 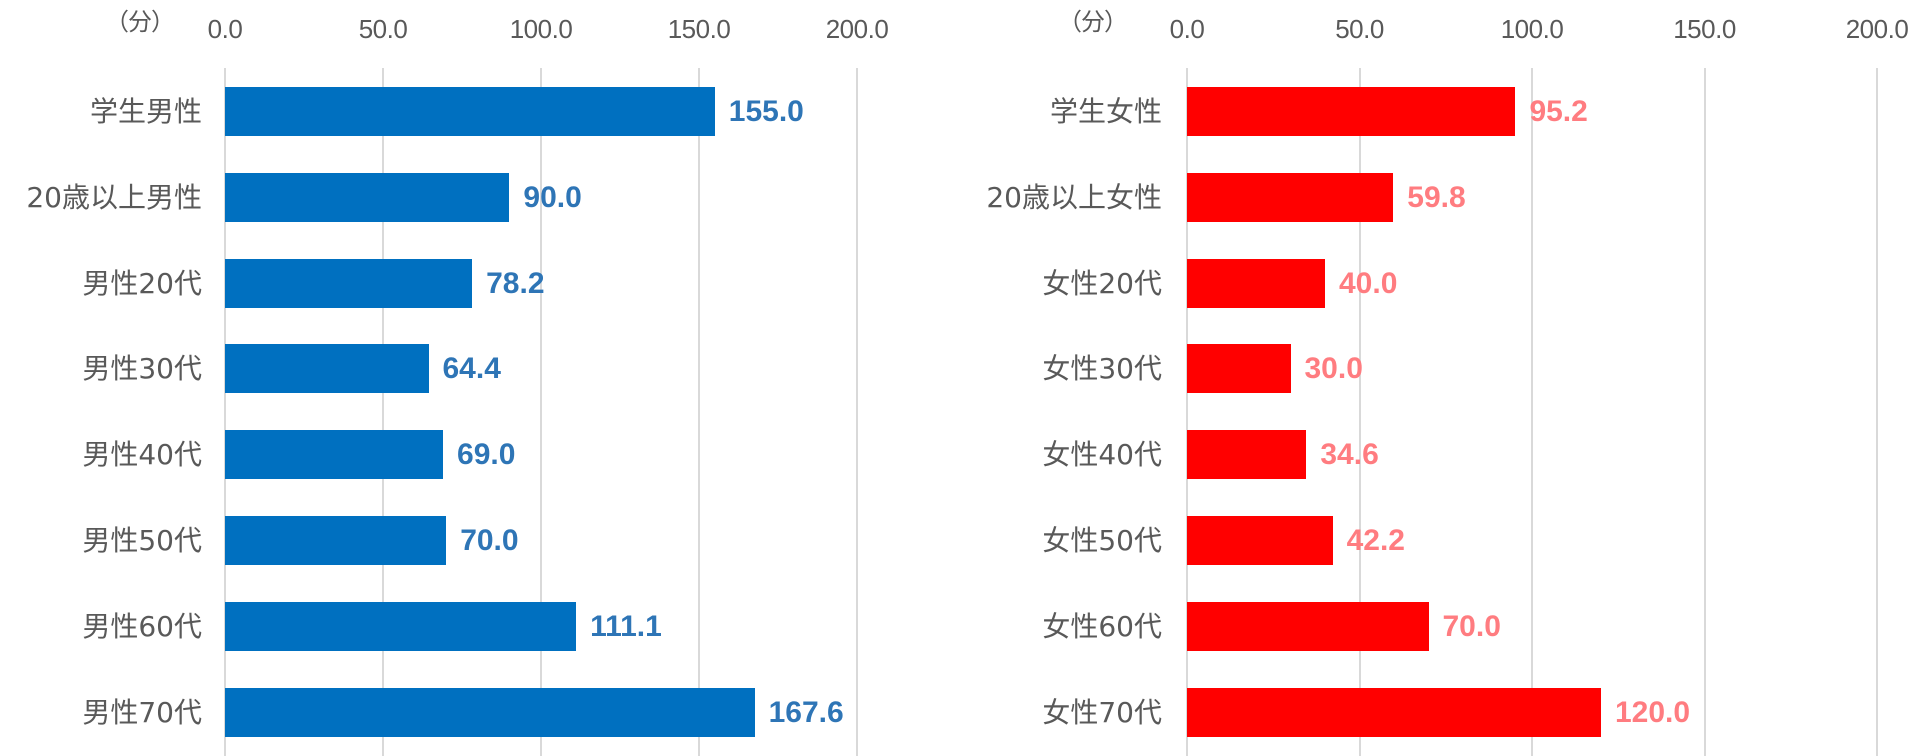 What do you see at coordinates (1102, 540) in the screenshot?
I see `category-label: 女性50代` at bounding box center [1102, 540].